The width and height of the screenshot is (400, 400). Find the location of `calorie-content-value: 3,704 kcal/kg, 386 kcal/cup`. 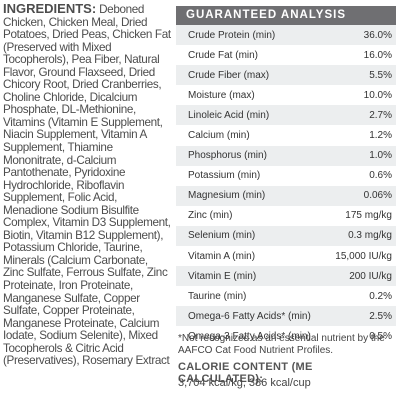

calorie-content-value: 3,704 kcal/kg, 386 kcal/cup is located at coordinates (244, 383).